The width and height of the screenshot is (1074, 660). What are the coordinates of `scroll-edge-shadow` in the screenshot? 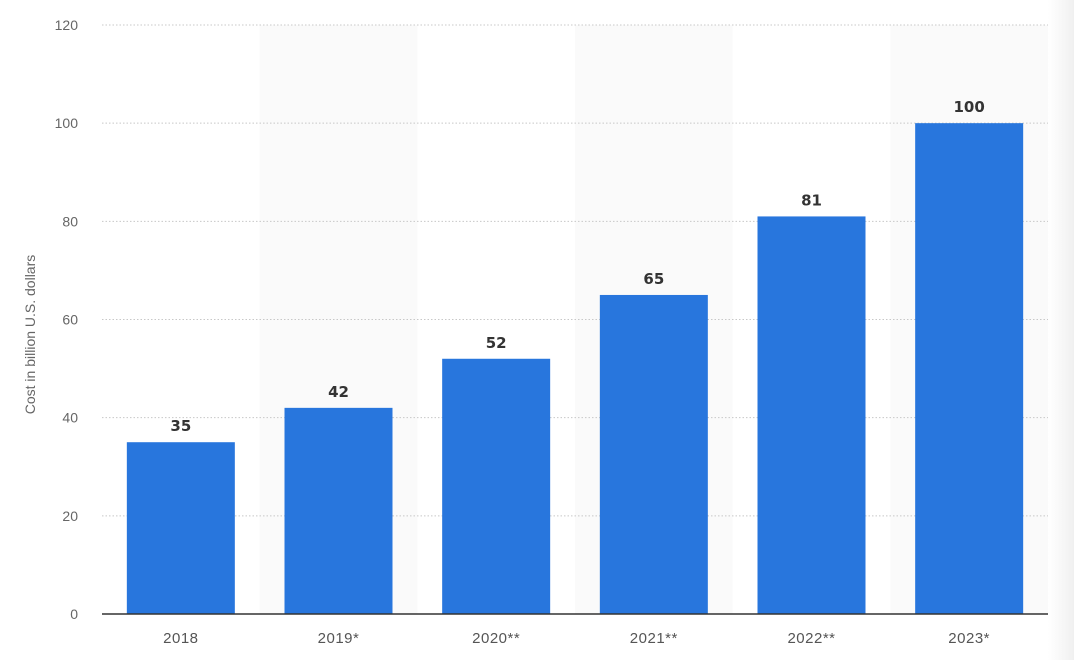 It's located at (1061, 330).